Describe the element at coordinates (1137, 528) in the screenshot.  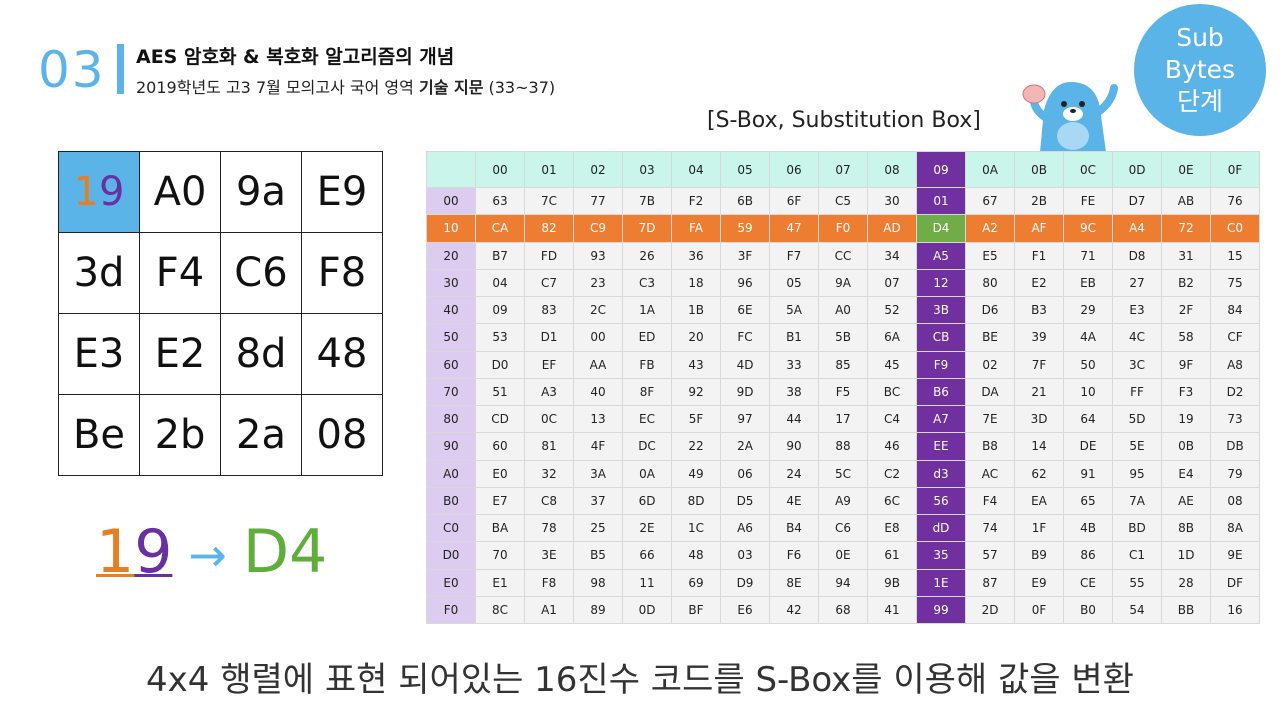
I see `sbox-cell: BD` at that location.